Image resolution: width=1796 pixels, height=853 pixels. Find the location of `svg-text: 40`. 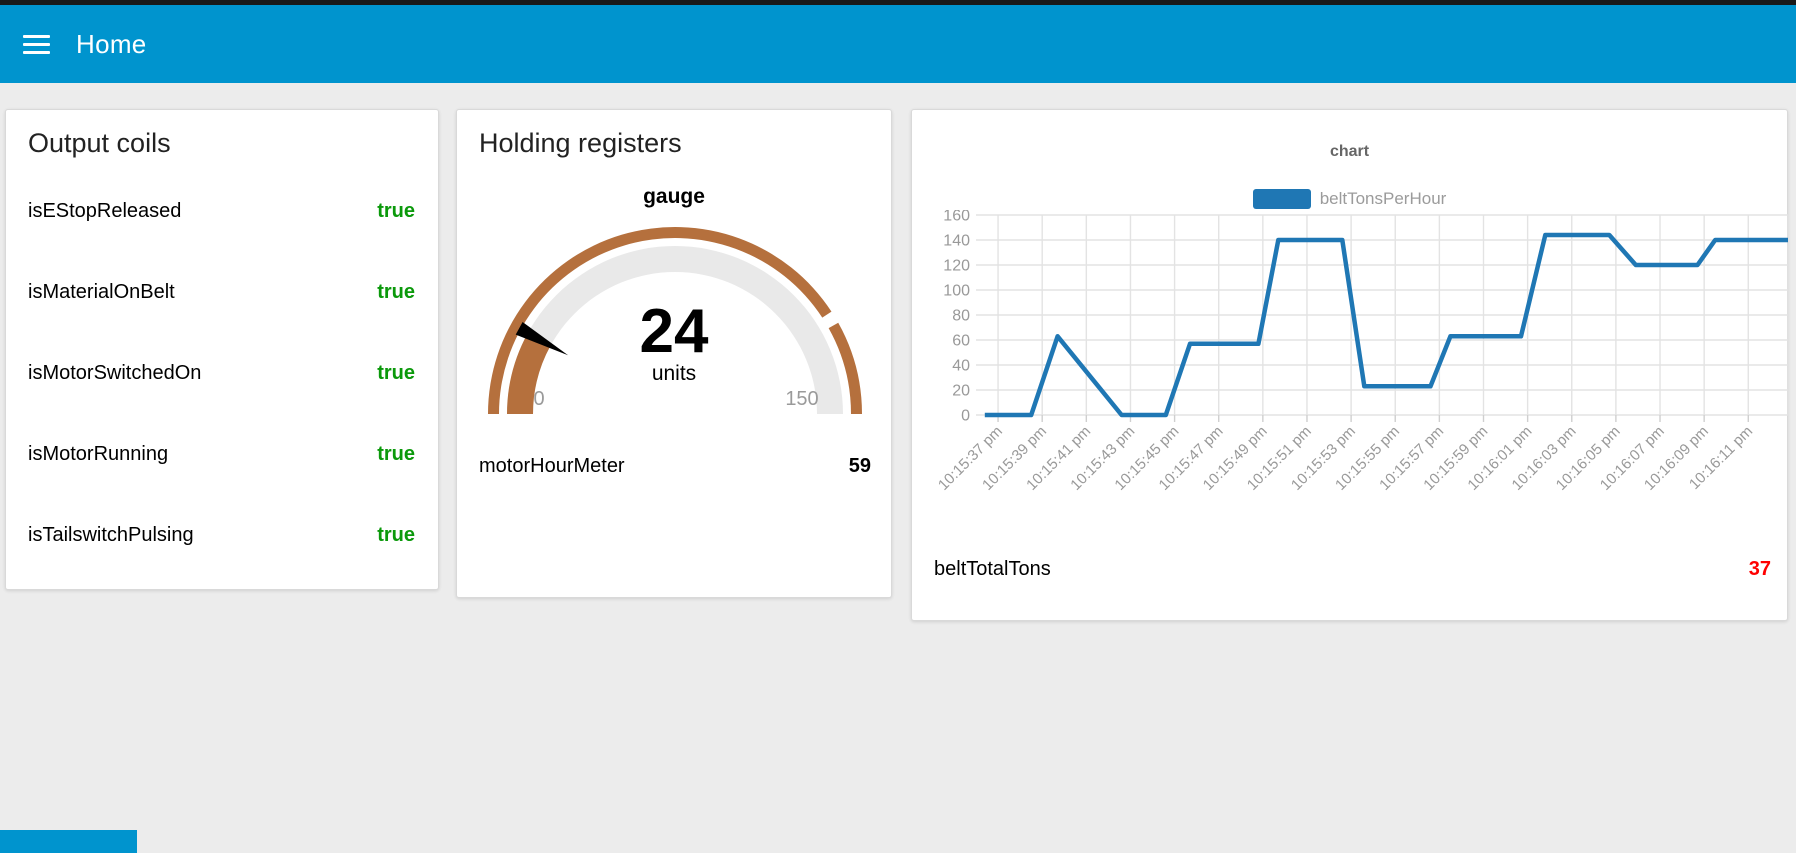

svg-text: 40 is located at coordinates (961, 366).